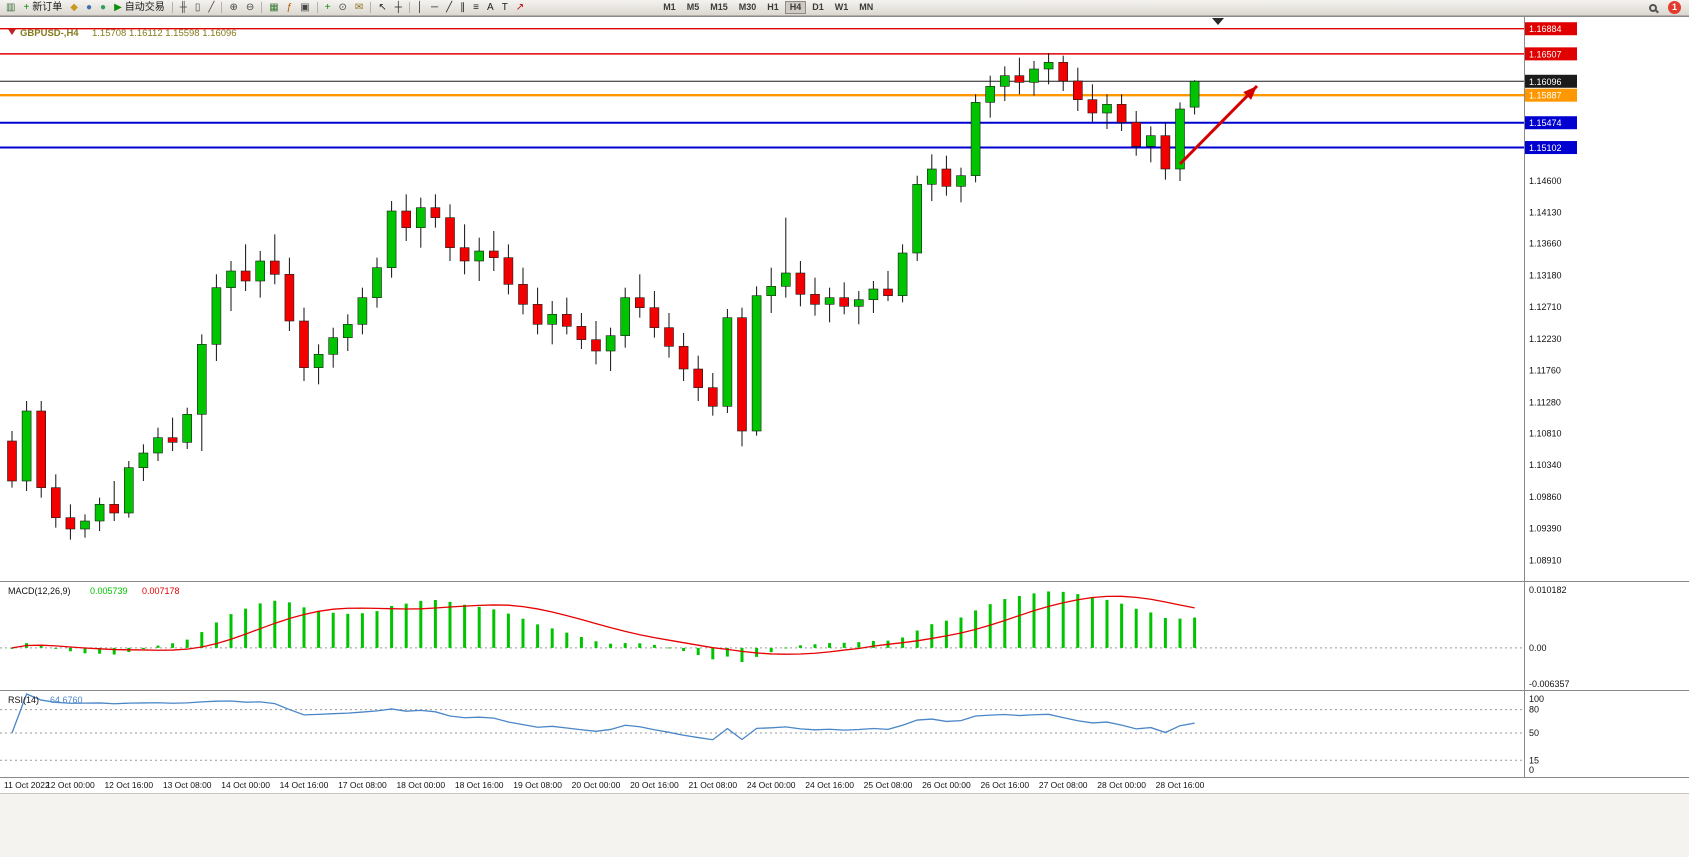  I want to click on svg-text: 28 Oct 00:00, so click(1121, 785).